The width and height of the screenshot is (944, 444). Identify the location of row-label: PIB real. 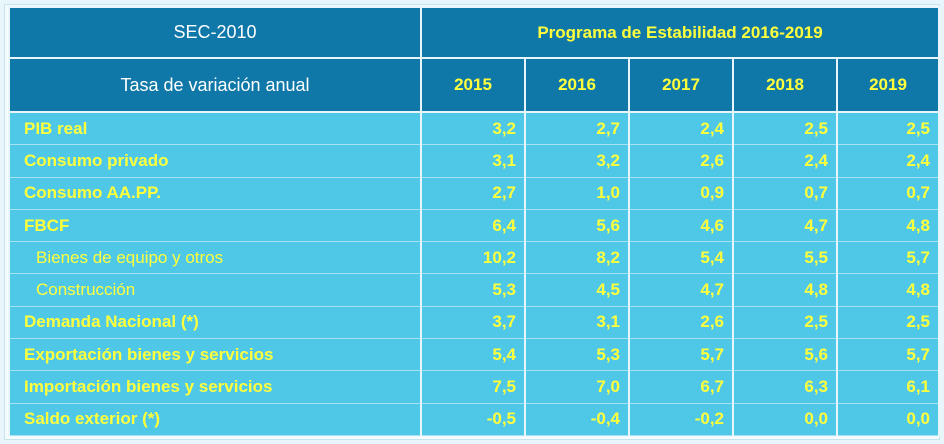
(215, 129).